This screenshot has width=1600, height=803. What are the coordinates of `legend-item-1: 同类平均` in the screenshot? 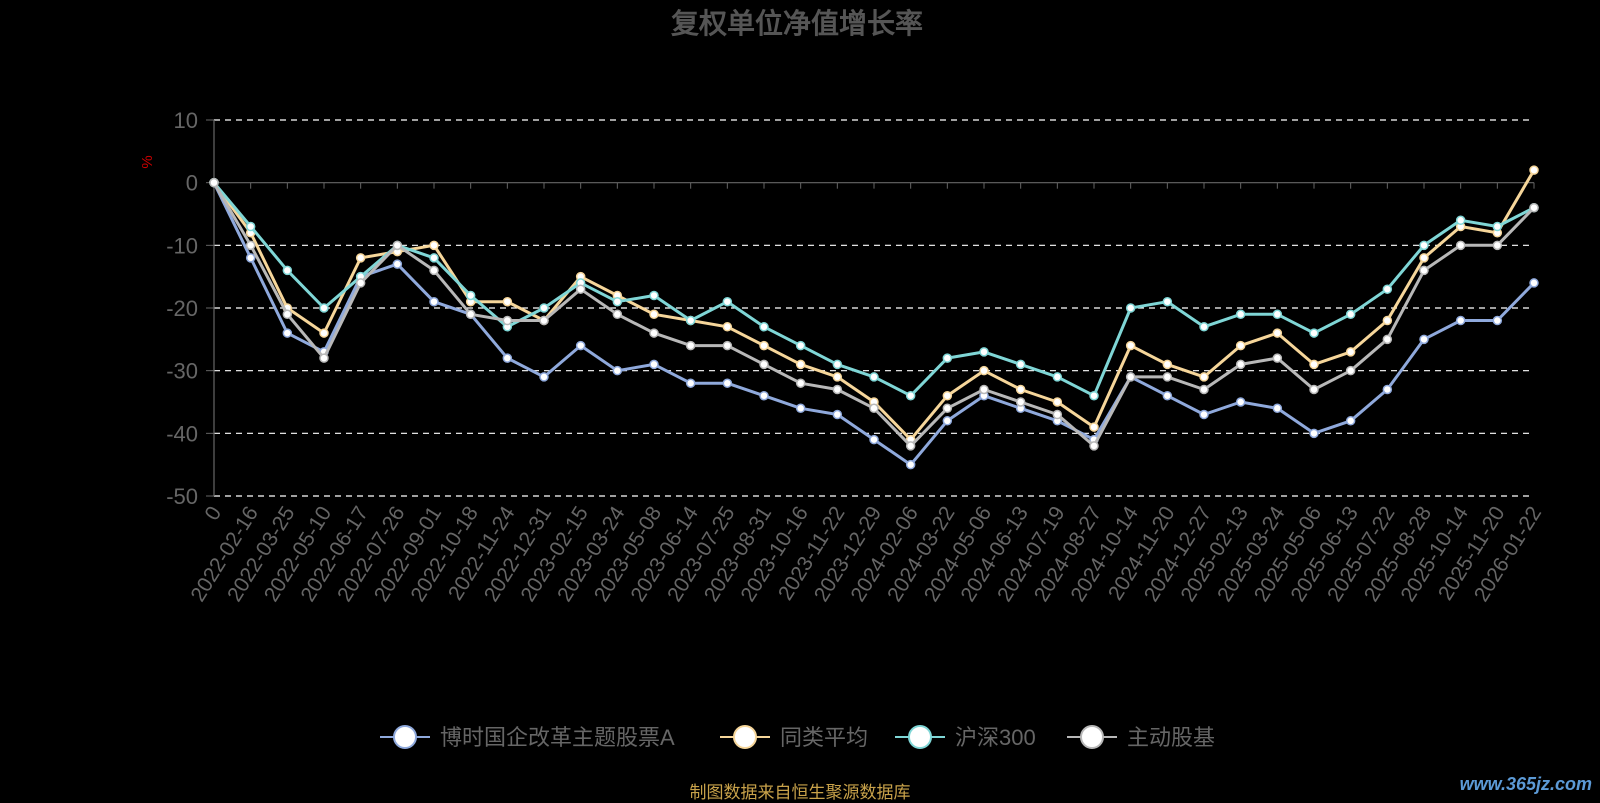 It's located at (794, 737).